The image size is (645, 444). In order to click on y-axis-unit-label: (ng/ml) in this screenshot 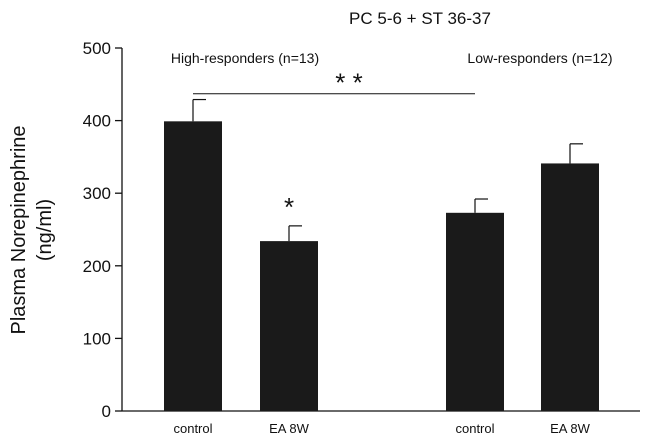, I will do `click(45, 230)`.